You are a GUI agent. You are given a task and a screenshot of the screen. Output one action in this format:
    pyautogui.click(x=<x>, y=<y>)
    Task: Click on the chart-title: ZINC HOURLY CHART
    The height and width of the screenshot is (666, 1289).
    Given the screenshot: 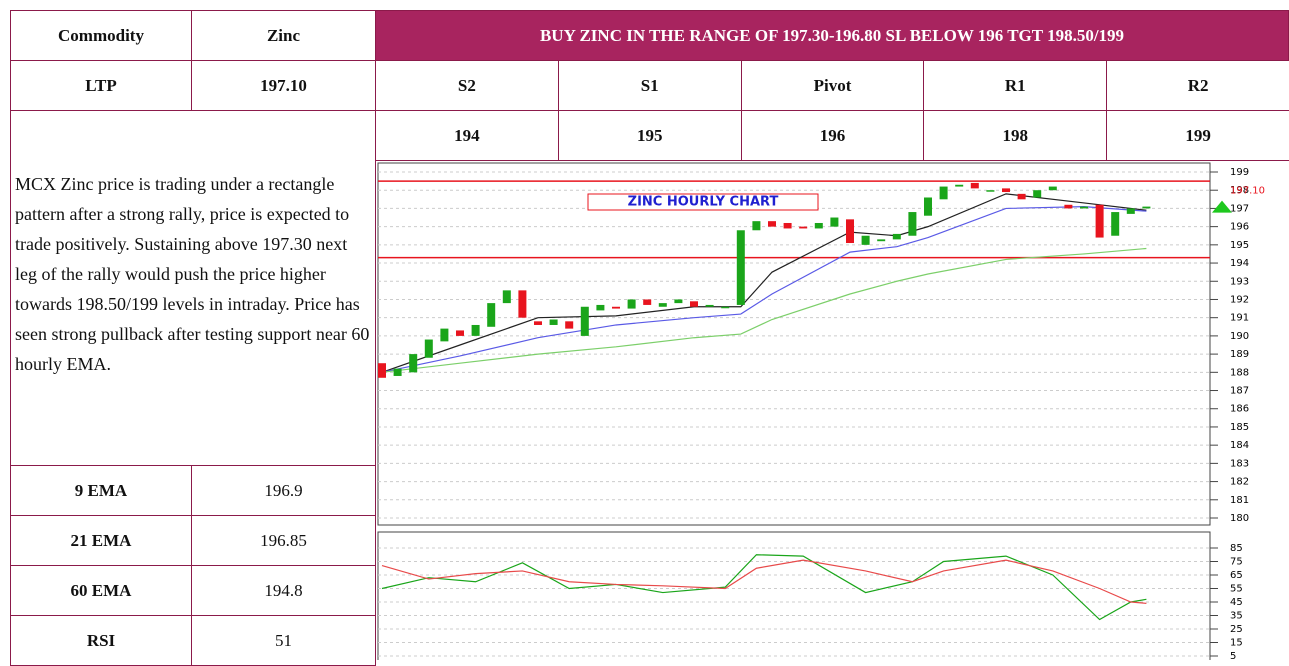 What is the action you would take?
    pyautogui.click(x=703, y=202)
    